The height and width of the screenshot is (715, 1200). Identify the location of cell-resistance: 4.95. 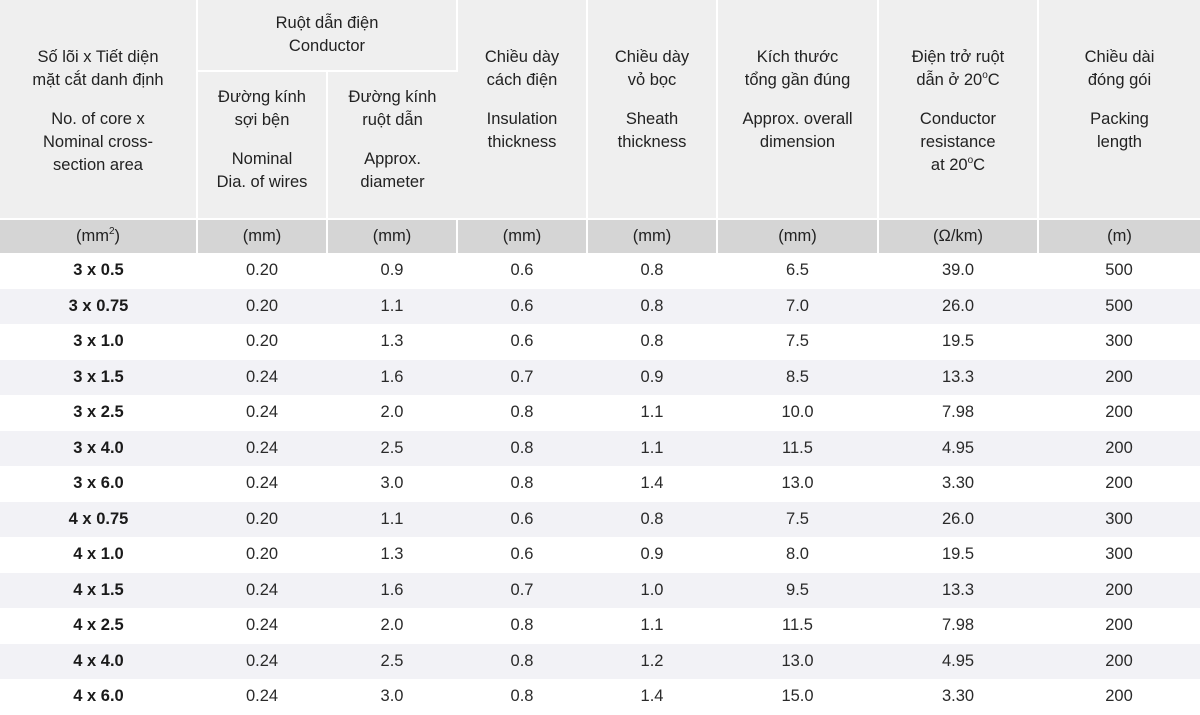
(958, 661).